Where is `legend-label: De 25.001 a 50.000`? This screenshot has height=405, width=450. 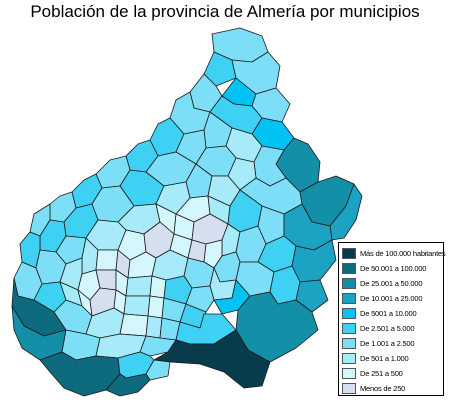 legend-label: De 25.001 a 50.000 is located at coordinates (391, 283).